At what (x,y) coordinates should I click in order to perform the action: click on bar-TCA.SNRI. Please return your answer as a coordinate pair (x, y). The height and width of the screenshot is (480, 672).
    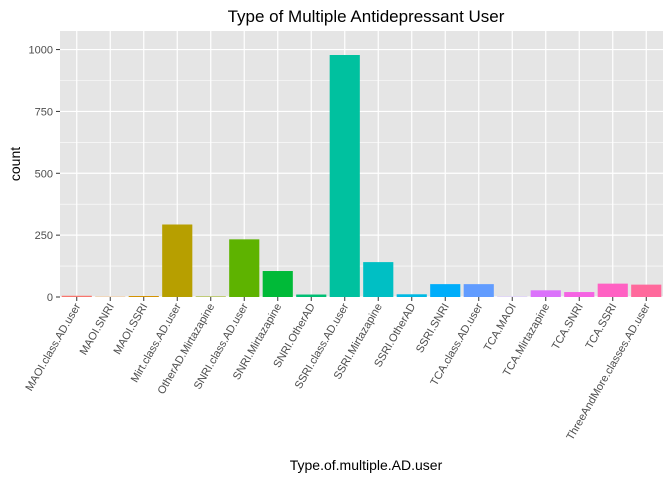
    Looking at the image, I should click on (579, 294).